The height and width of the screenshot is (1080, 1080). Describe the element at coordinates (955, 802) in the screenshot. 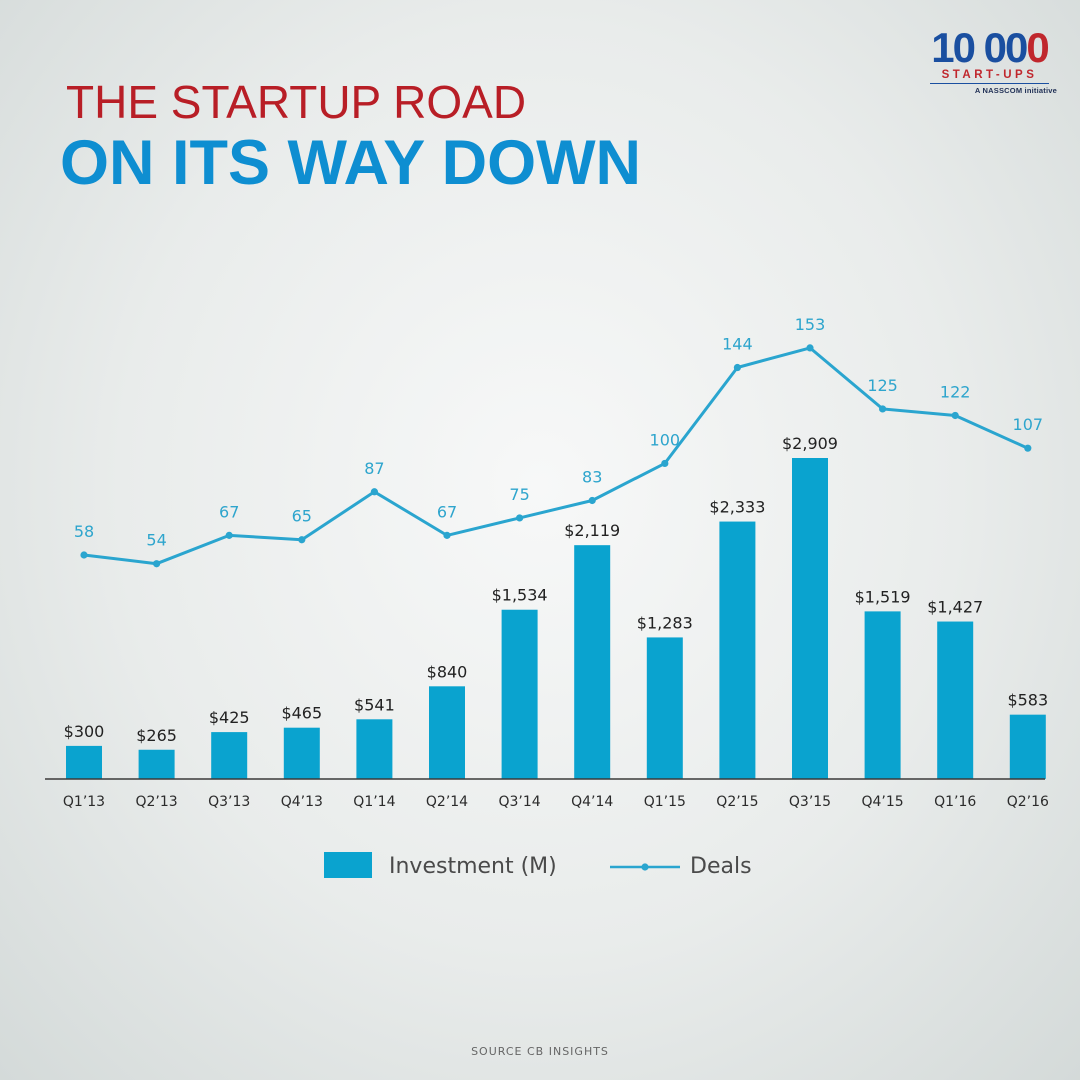

I see `category-label: Q1’16` at that location.